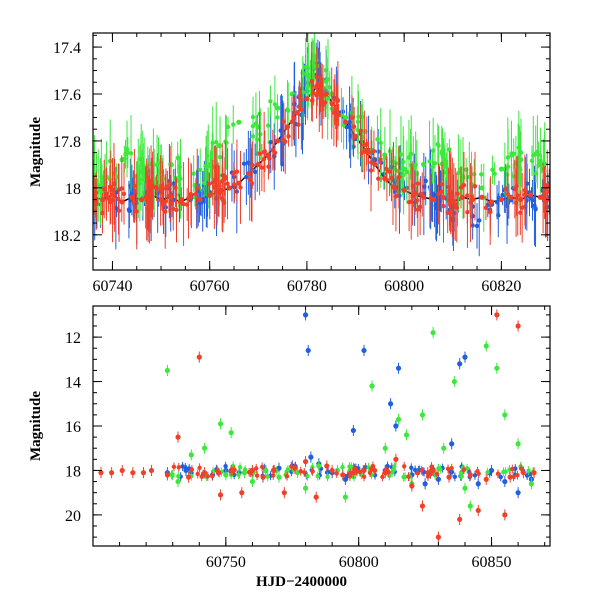 The width and height of the screenshot is (600, 600). What do you see at coordinates (226, 562) in the screenshot?
I see `x-tick-label: 60750` at bounding box center [226, 562].